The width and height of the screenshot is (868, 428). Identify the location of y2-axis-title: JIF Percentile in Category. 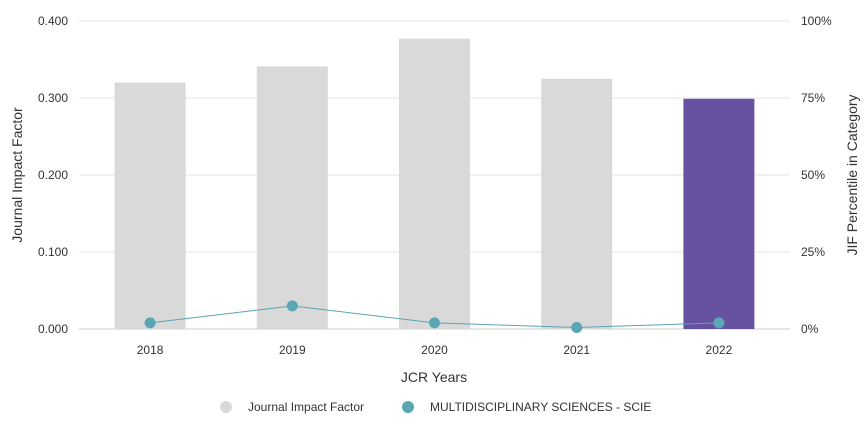
(852, 174).